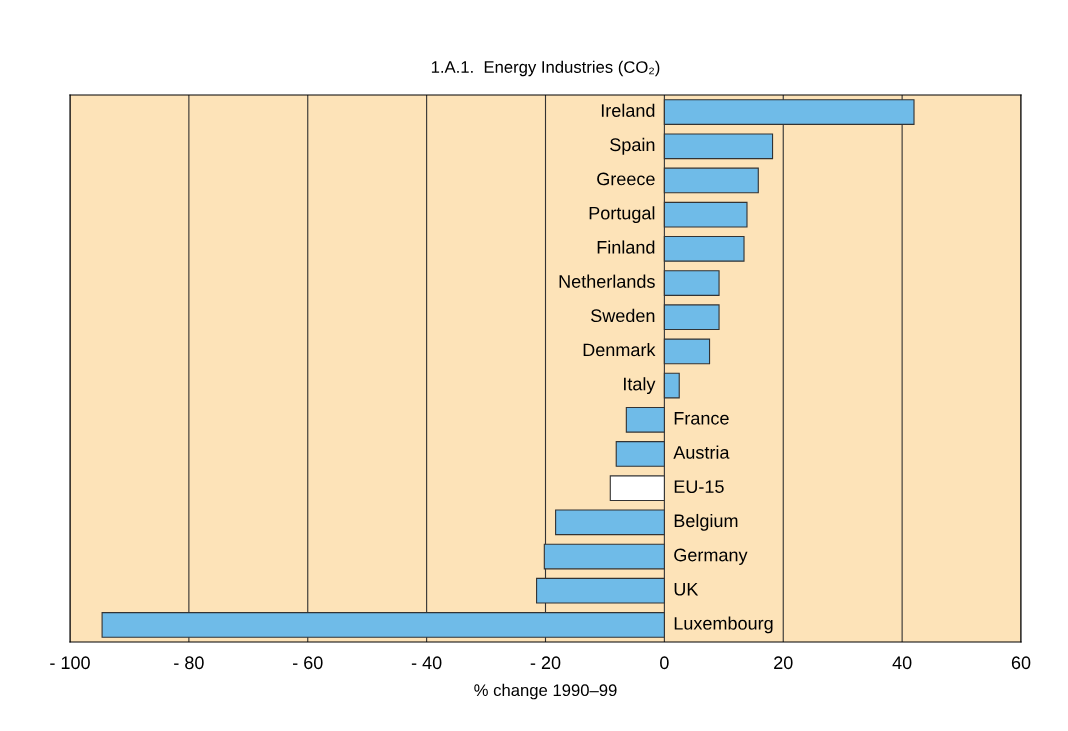 Image resolution: width=1068 pixels, height=731 pixels. Describe the element at coordinates (622, 215) in the screenshot. I see `y-tick-label: Portugal` at that location.